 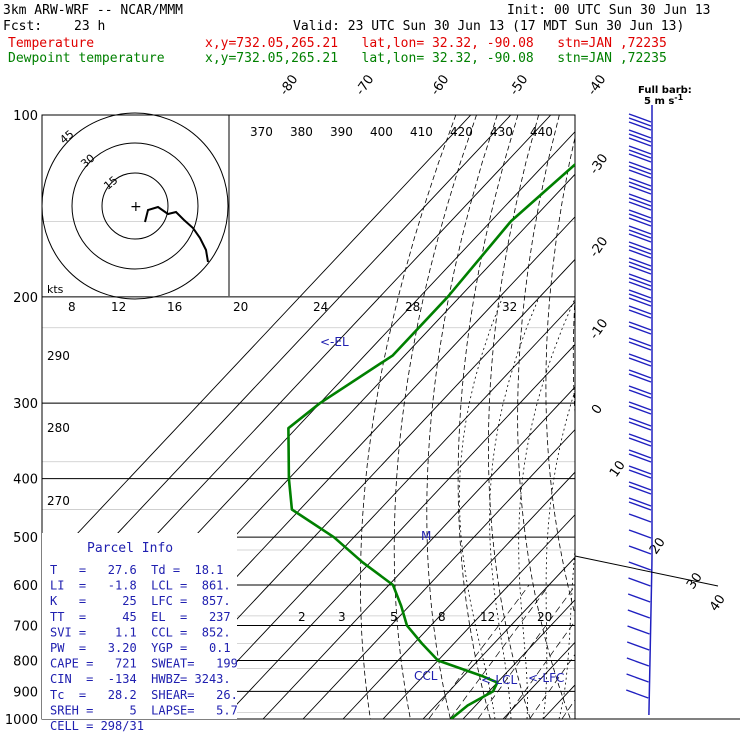 What do you see at coordinates (302, 617) in the screenshot?
I see `mixing-ratio-bottom-label: 2` at bounding box center [302, 617].